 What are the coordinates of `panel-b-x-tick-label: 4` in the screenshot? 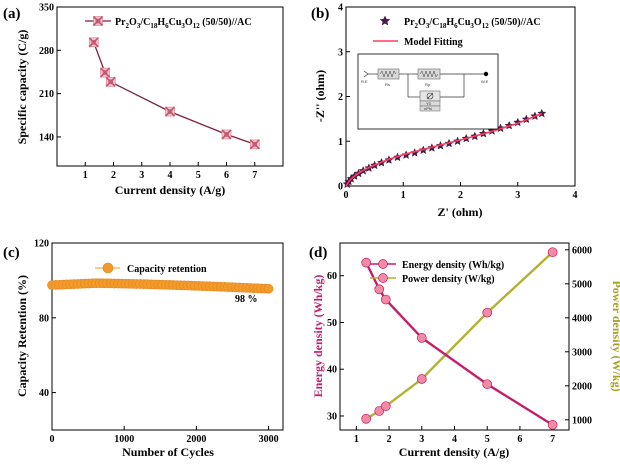 It's located at (575, 195).